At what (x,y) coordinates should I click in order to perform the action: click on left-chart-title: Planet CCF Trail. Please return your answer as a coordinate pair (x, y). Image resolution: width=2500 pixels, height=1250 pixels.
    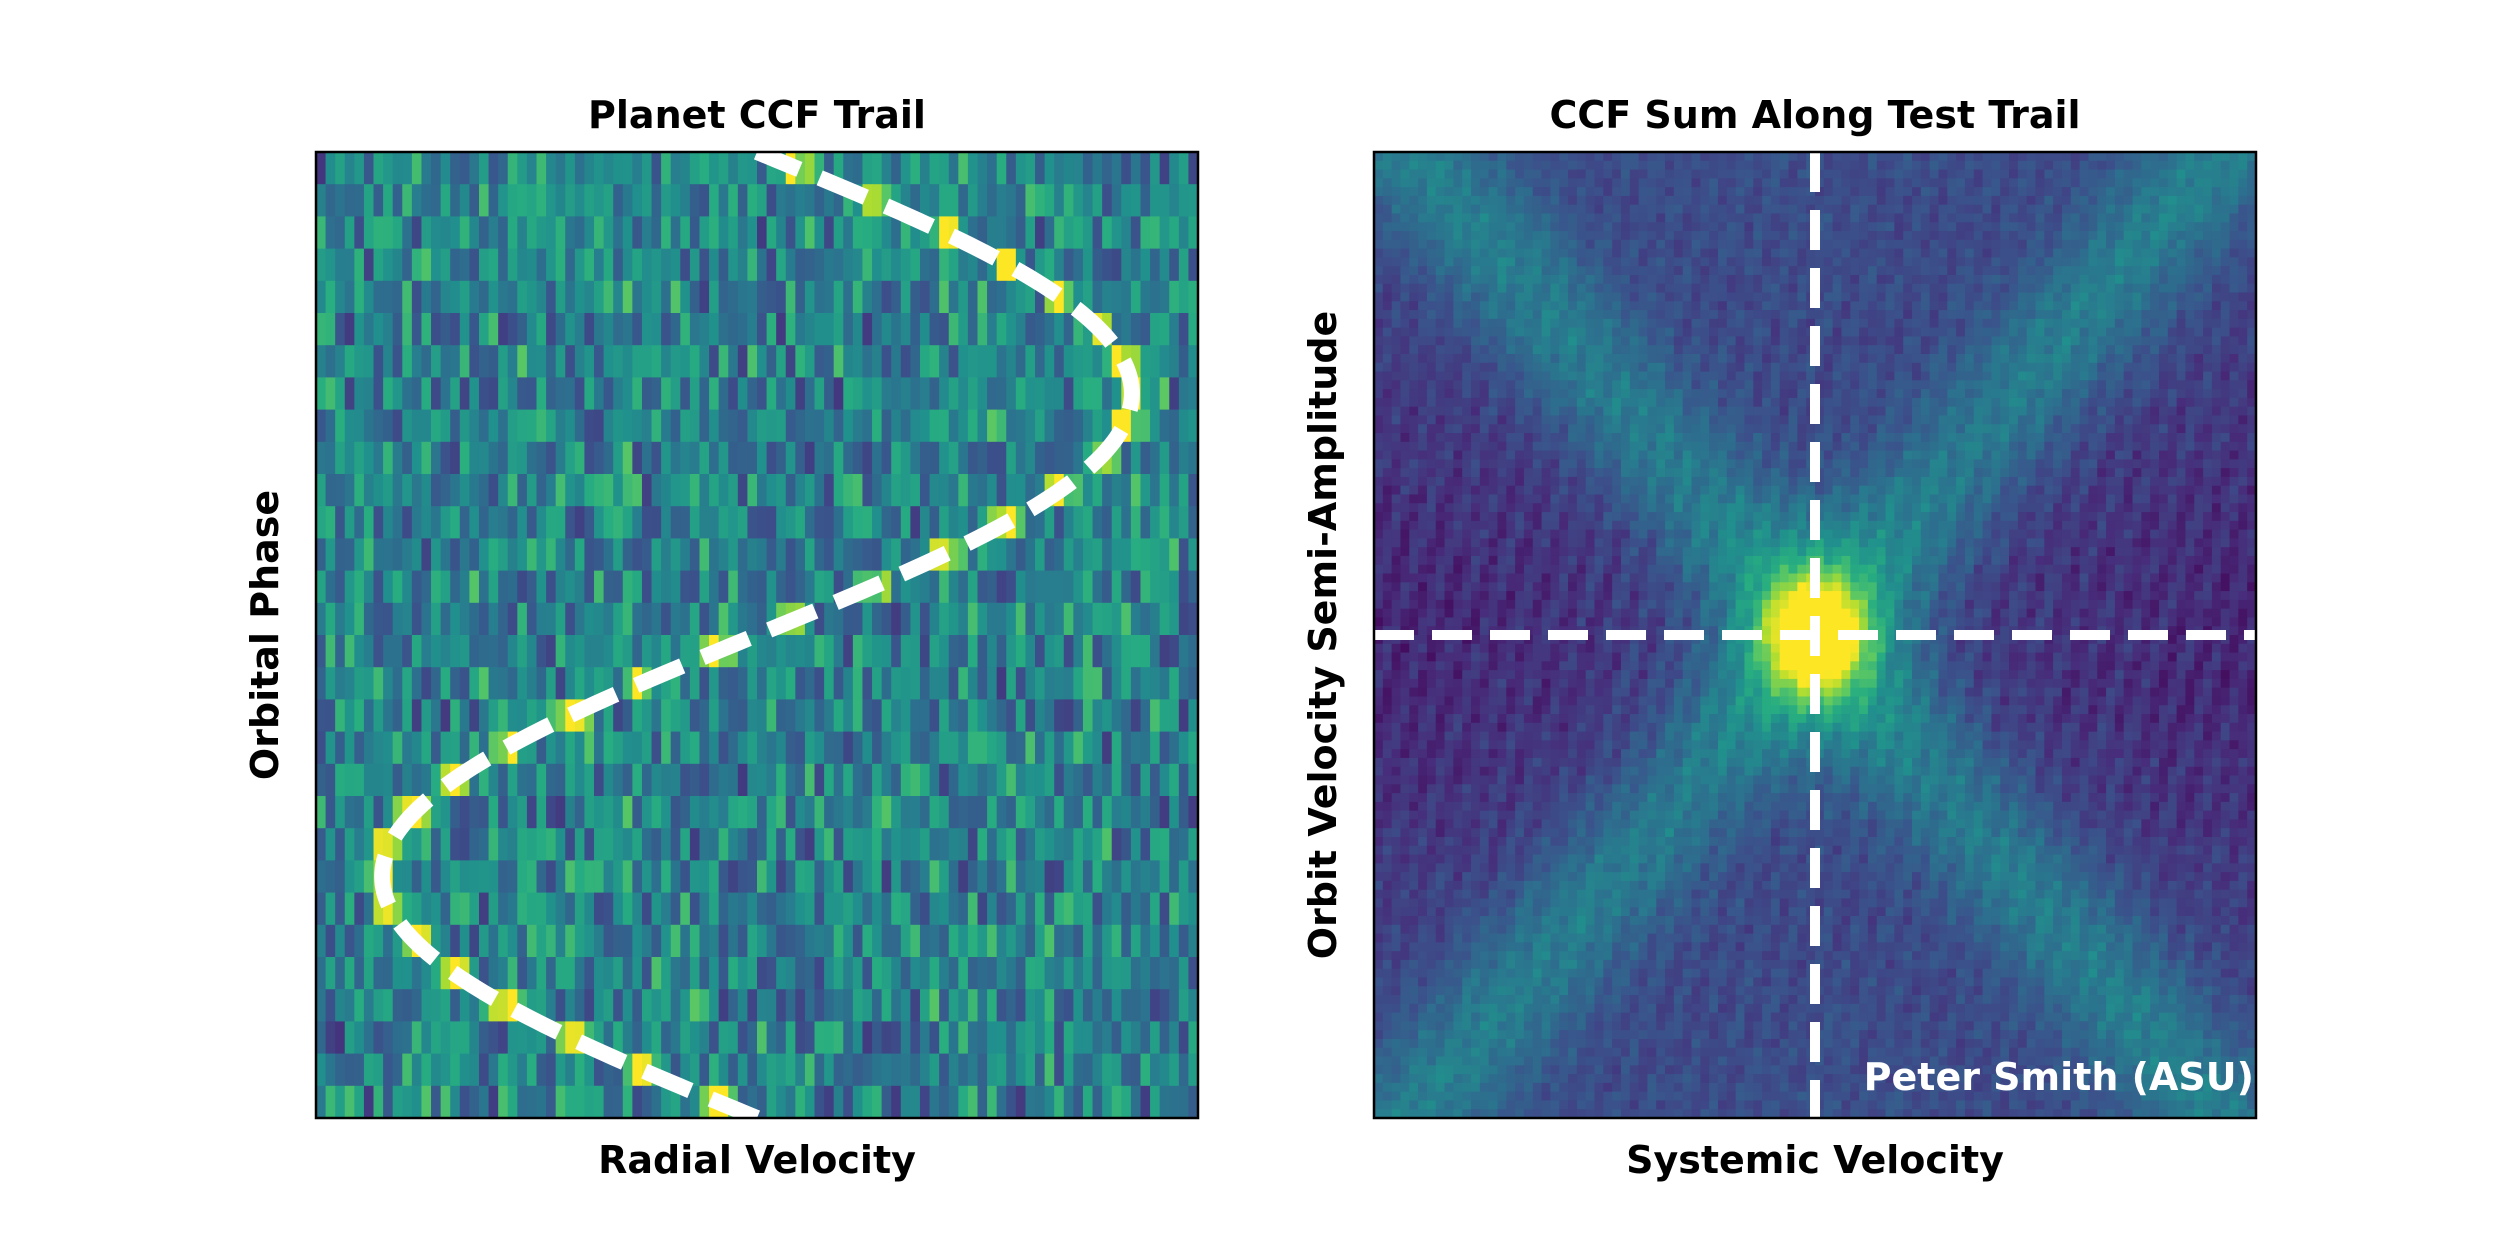
    Looking at the image, I should click on (757, 115).